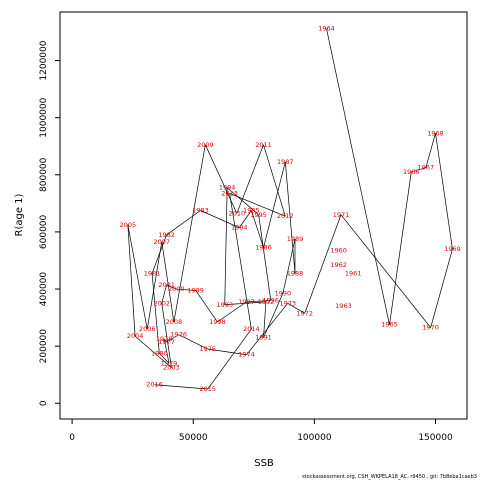  What do you see at coordinates (208, 389) in the screenshot?
I see `point-label-2015: 2015` at bounding box center [208, 389].